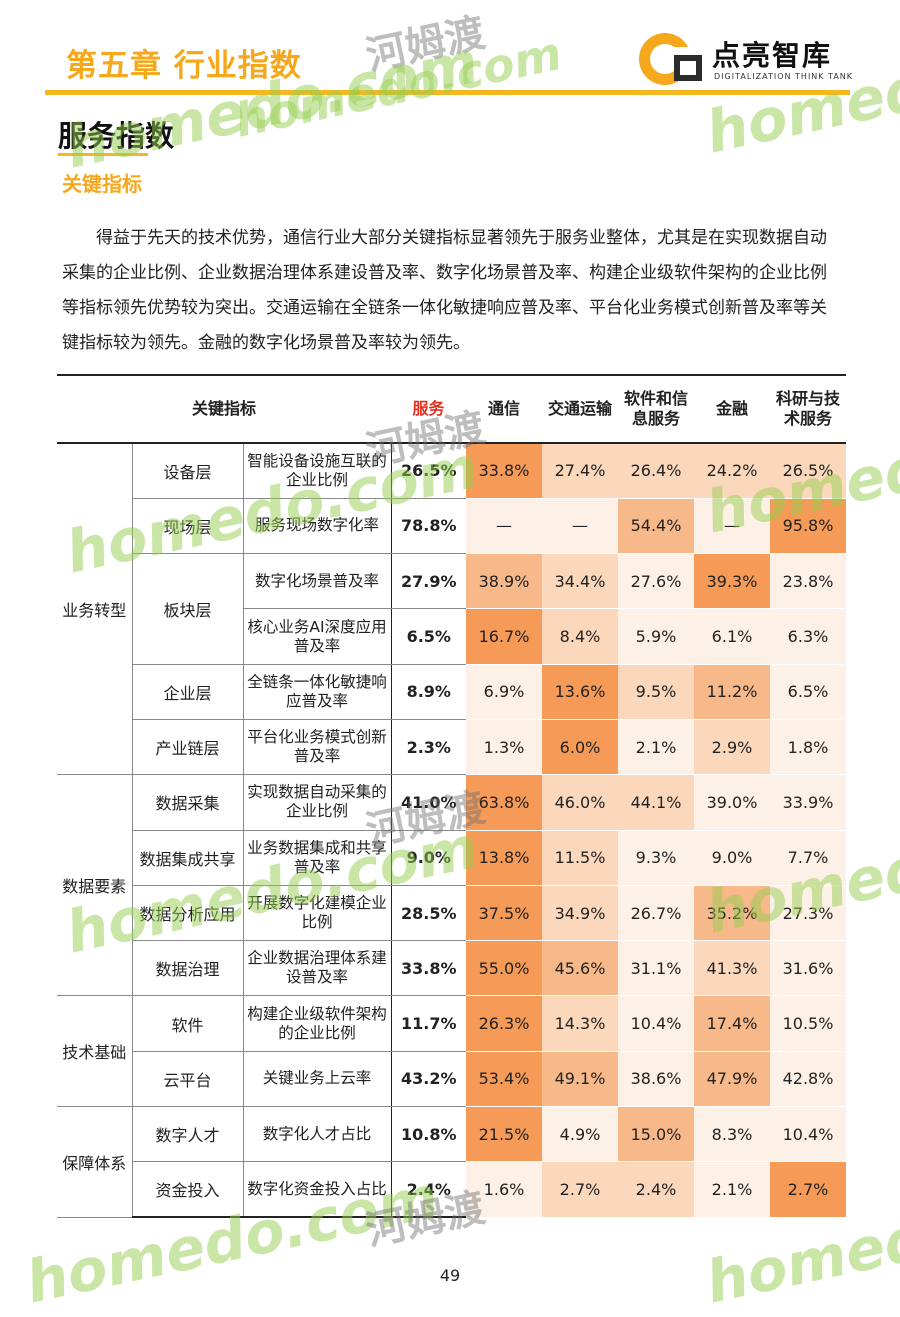 This screenshot has height=1317, width=900. I want to click on group-cell: 技术基础, so click(95, 1051).